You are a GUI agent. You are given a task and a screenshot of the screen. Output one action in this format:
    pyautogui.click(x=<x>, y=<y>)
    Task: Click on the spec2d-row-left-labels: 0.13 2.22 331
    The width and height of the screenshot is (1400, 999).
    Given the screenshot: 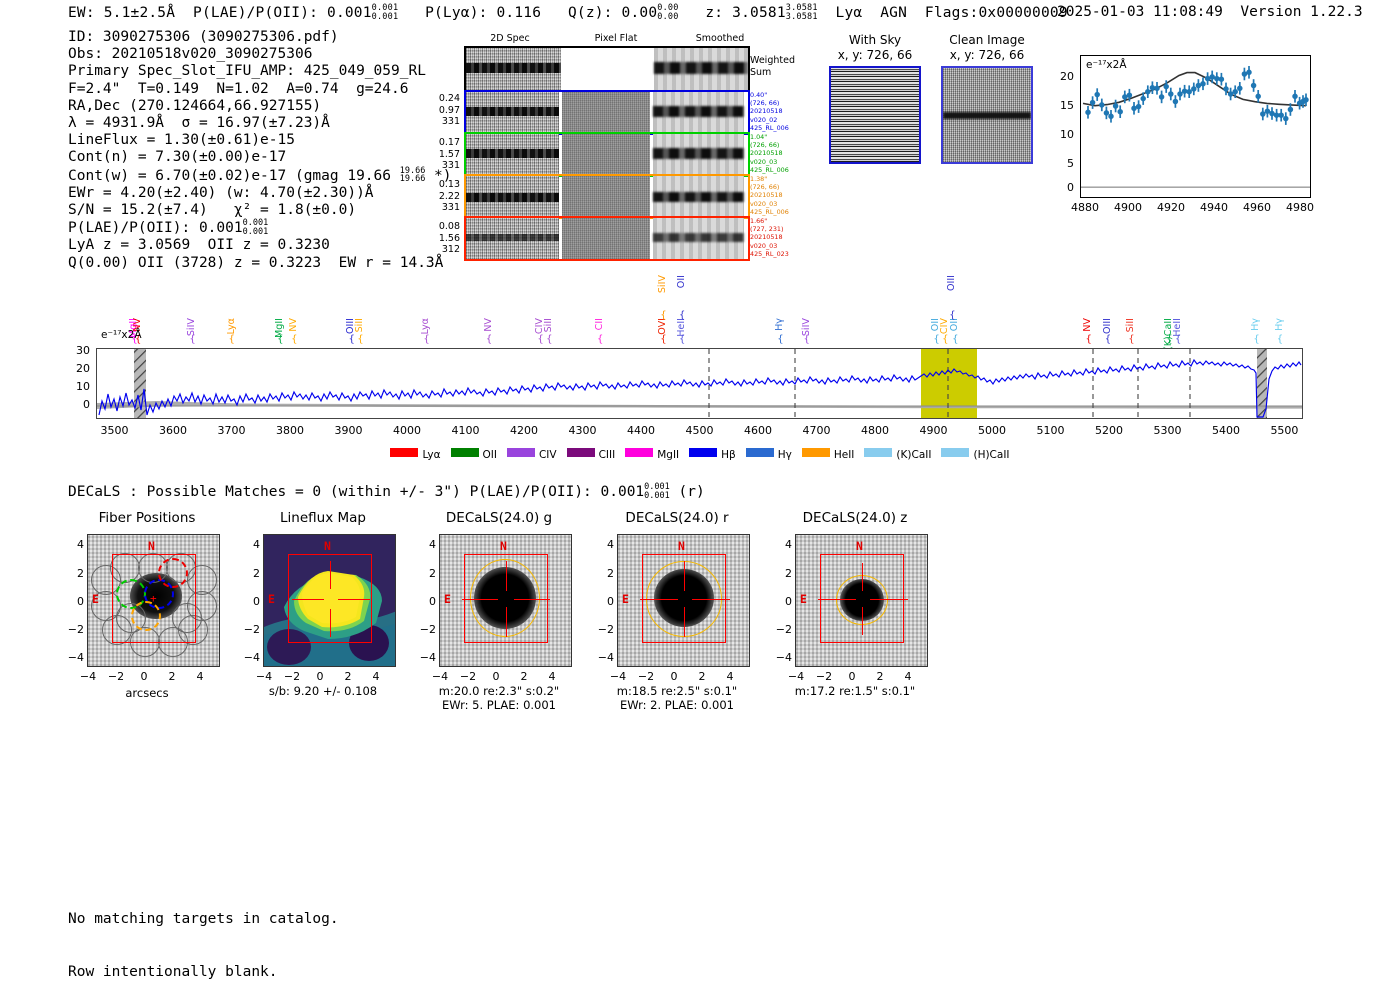 What is the action you would take?
    pyautogui.click(x=449, y=196)
    